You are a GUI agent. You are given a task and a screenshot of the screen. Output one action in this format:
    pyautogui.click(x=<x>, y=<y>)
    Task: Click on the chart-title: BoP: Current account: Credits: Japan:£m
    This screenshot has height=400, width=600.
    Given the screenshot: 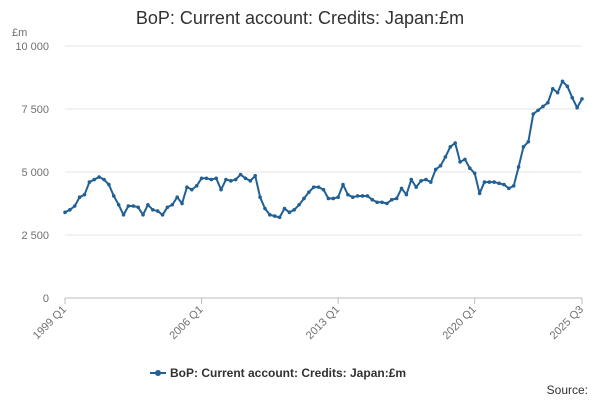 What is the action you would take?
    pyautogui.click(x=300, y=18)
    